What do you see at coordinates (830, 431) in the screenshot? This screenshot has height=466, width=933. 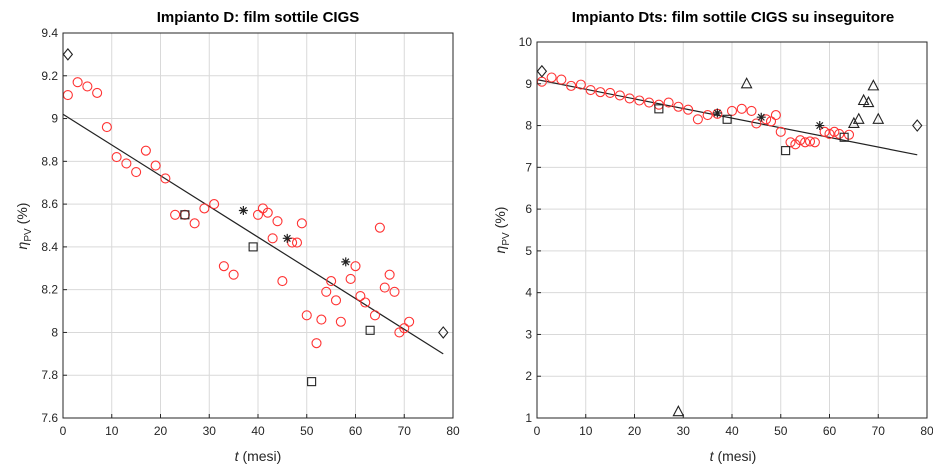 I see `x-tick-label: 60` at bounding box center [830, 431].